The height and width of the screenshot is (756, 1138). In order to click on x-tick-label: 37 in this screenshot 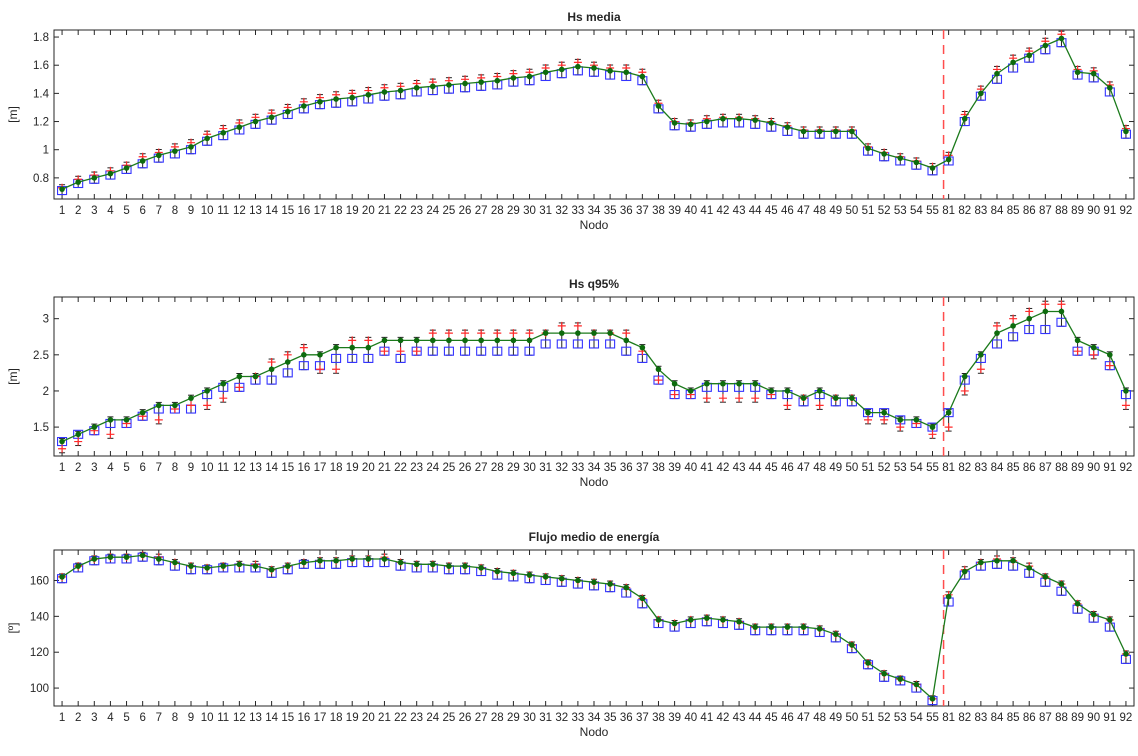, I will do `click(642, 468)`.